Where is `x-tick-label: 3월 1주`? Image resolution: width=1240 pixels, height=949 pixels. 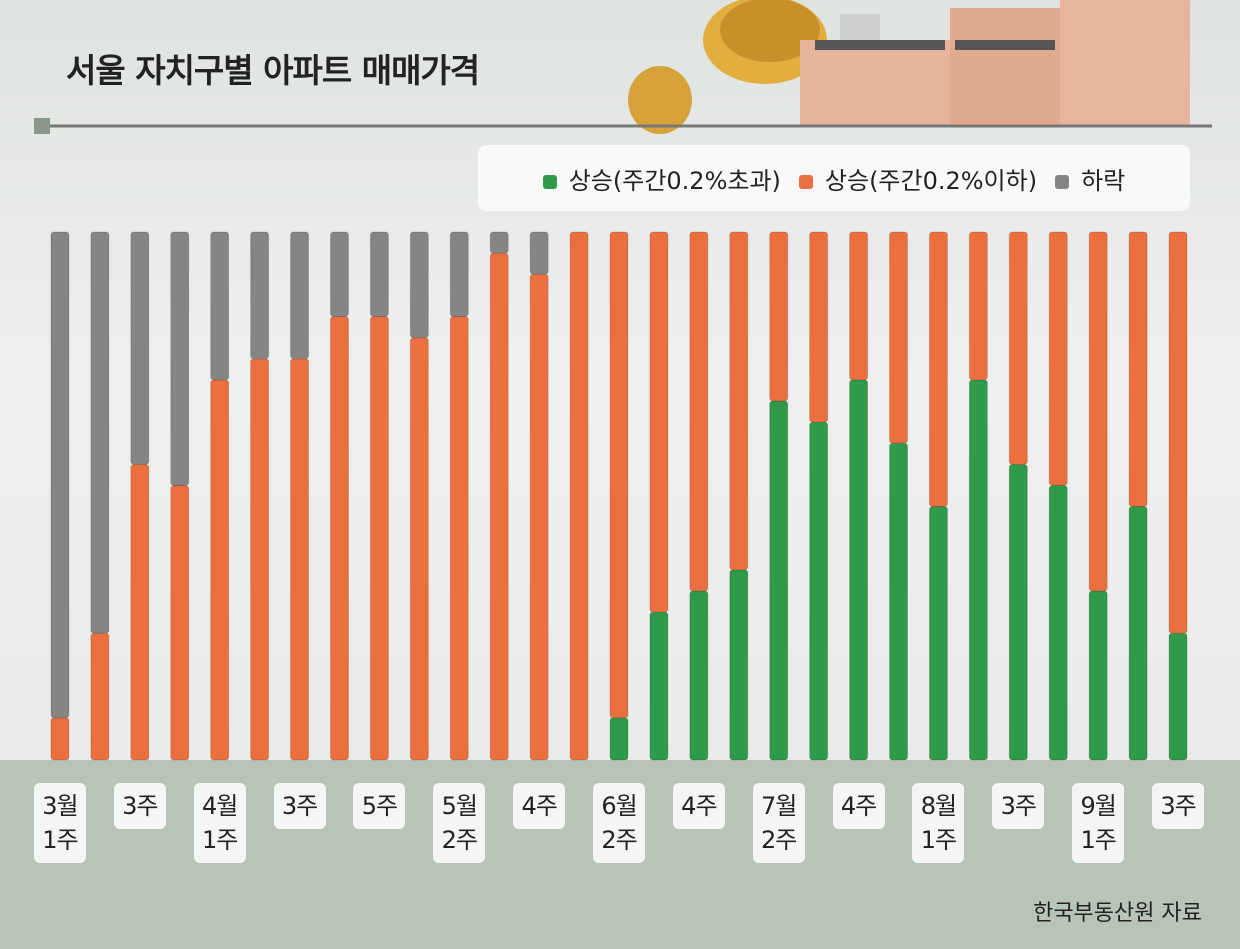
x-tick-label: 3월 1주 is located at coordinates (59, 823).